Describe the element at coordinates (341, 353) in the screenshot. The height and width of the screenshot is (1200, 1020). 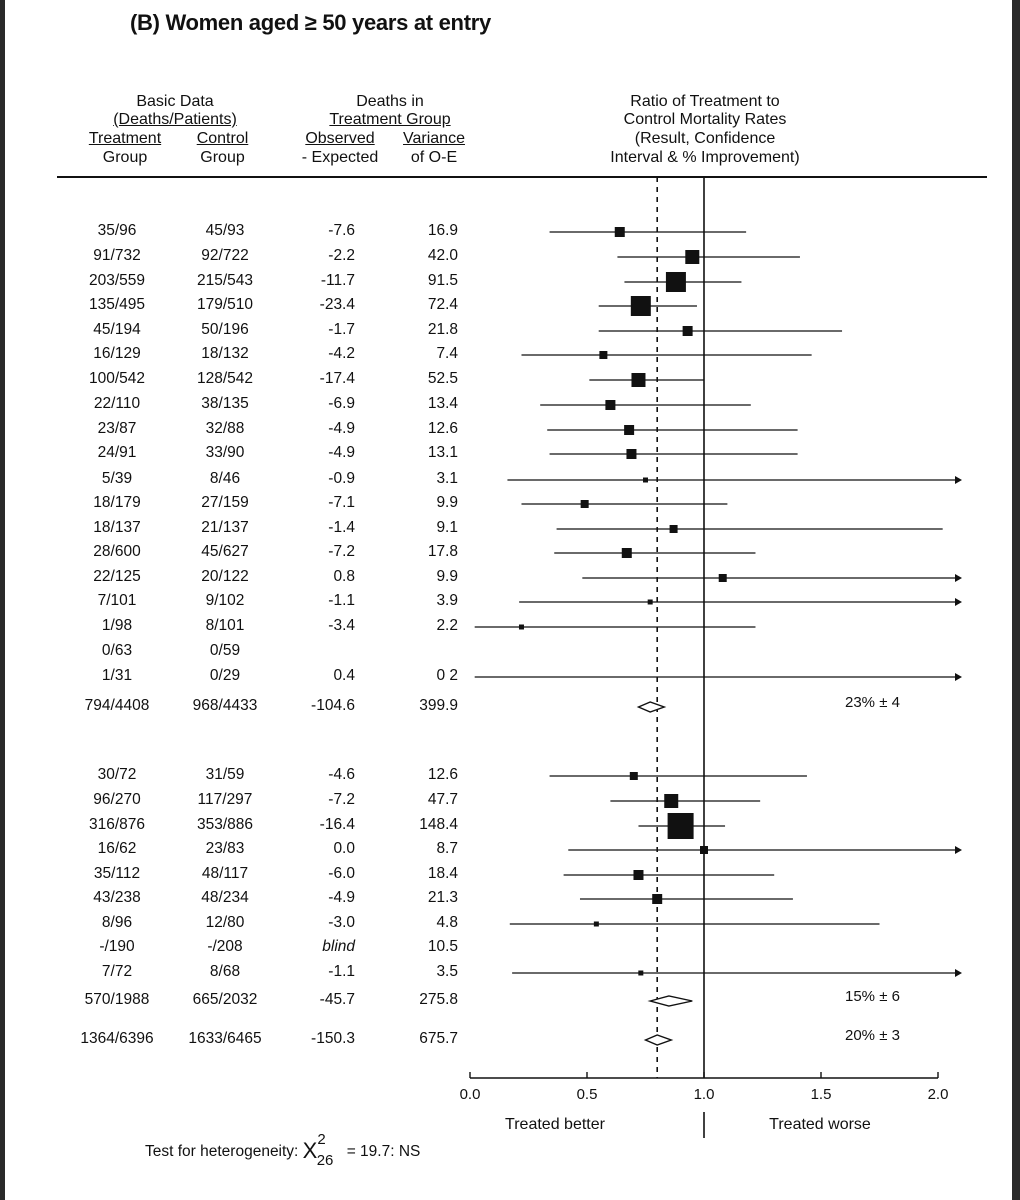
I see `row-6-oe: -4.2` at that location.